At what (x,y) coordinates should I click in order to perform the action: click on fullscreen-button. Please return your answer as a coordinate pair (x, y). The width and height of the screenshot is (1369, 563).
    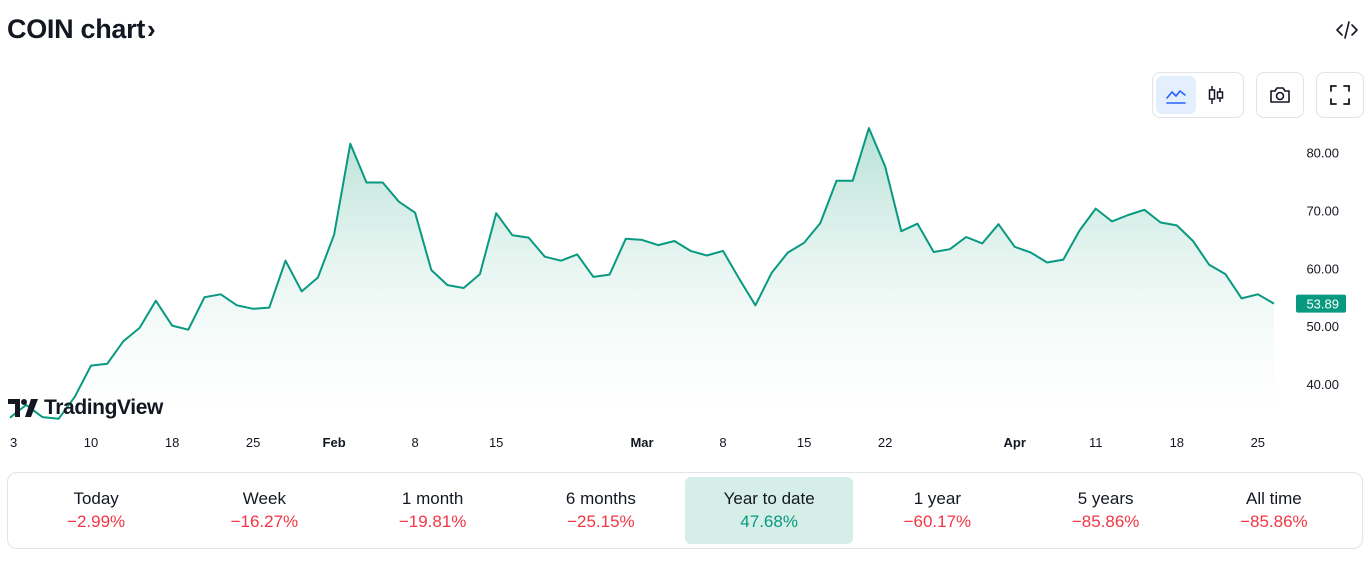
    Looking at the image, I should click on (1340, 95).